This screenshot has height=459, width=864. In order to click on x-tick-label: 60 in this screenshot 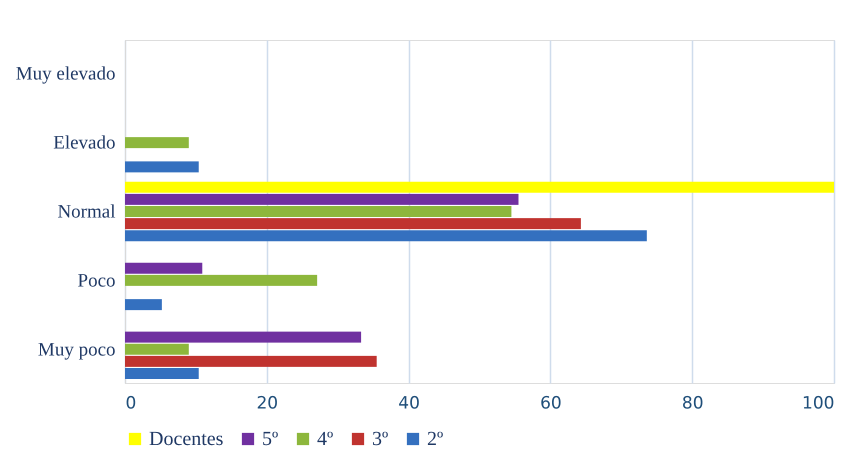, I will do `click(551, 404)`.